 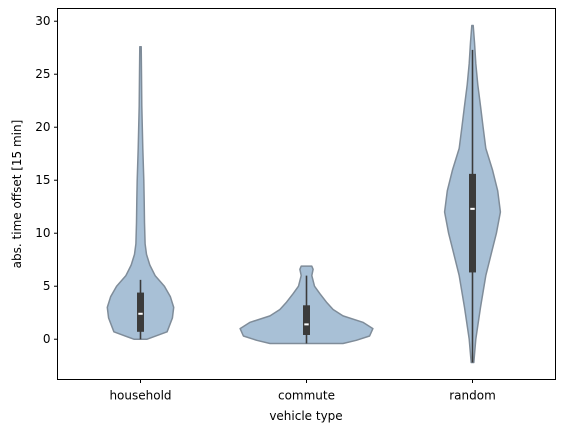 I want to click on violin-iqr-box-random, so click(x=472, y=223).